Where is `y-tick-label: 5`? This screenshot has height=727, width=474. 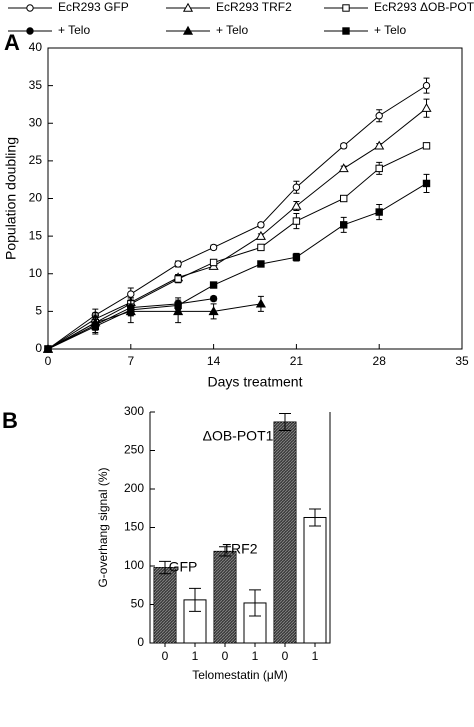 y-tick-label: 5 is located at coordinates (38, 311).